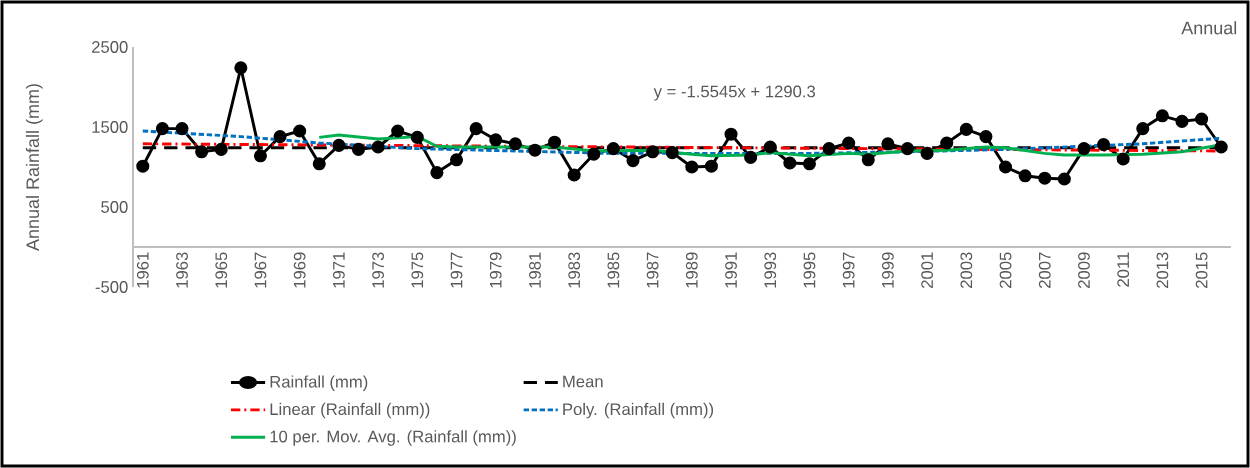 The height and width of the screenshot is (468, 1250). What do you see at coordinates (613, 270) in the screenshot?
I see `x-tick-label: 1985` at bounding box center [613, 270].